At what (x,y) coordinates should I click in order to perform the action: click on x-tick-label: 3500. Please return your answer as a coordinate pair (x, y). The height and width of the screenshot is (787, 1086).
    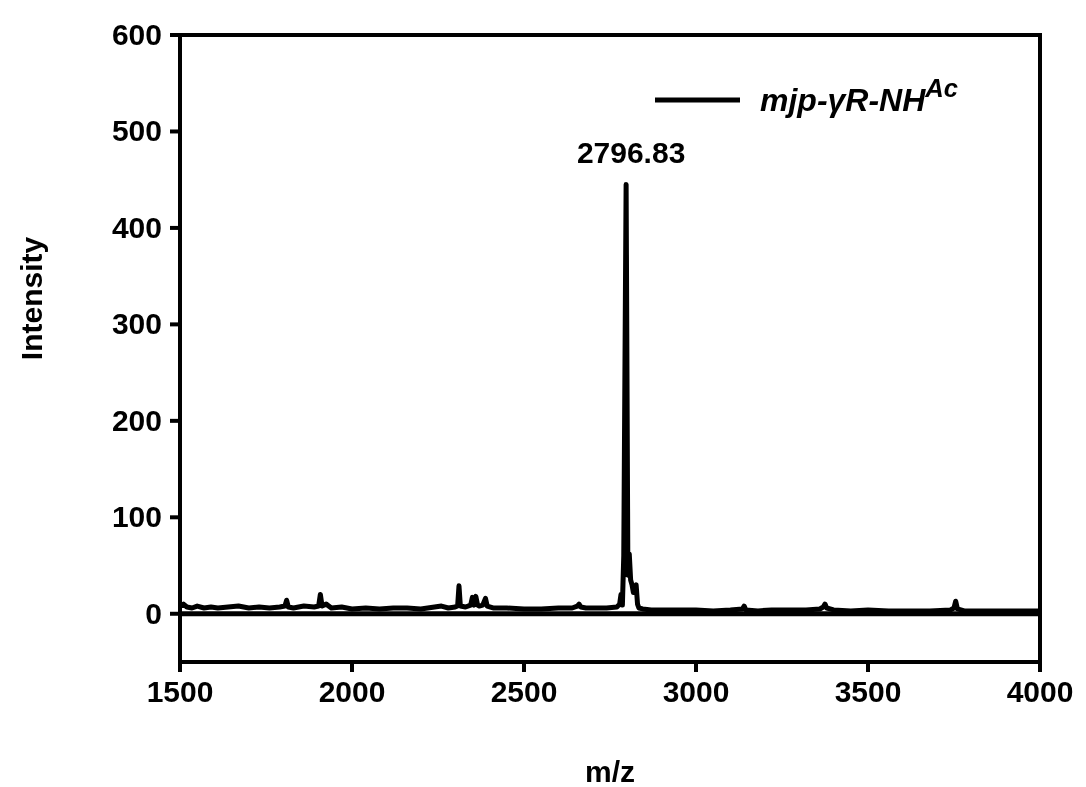
    Looking at the image, I should click on (868, 691).